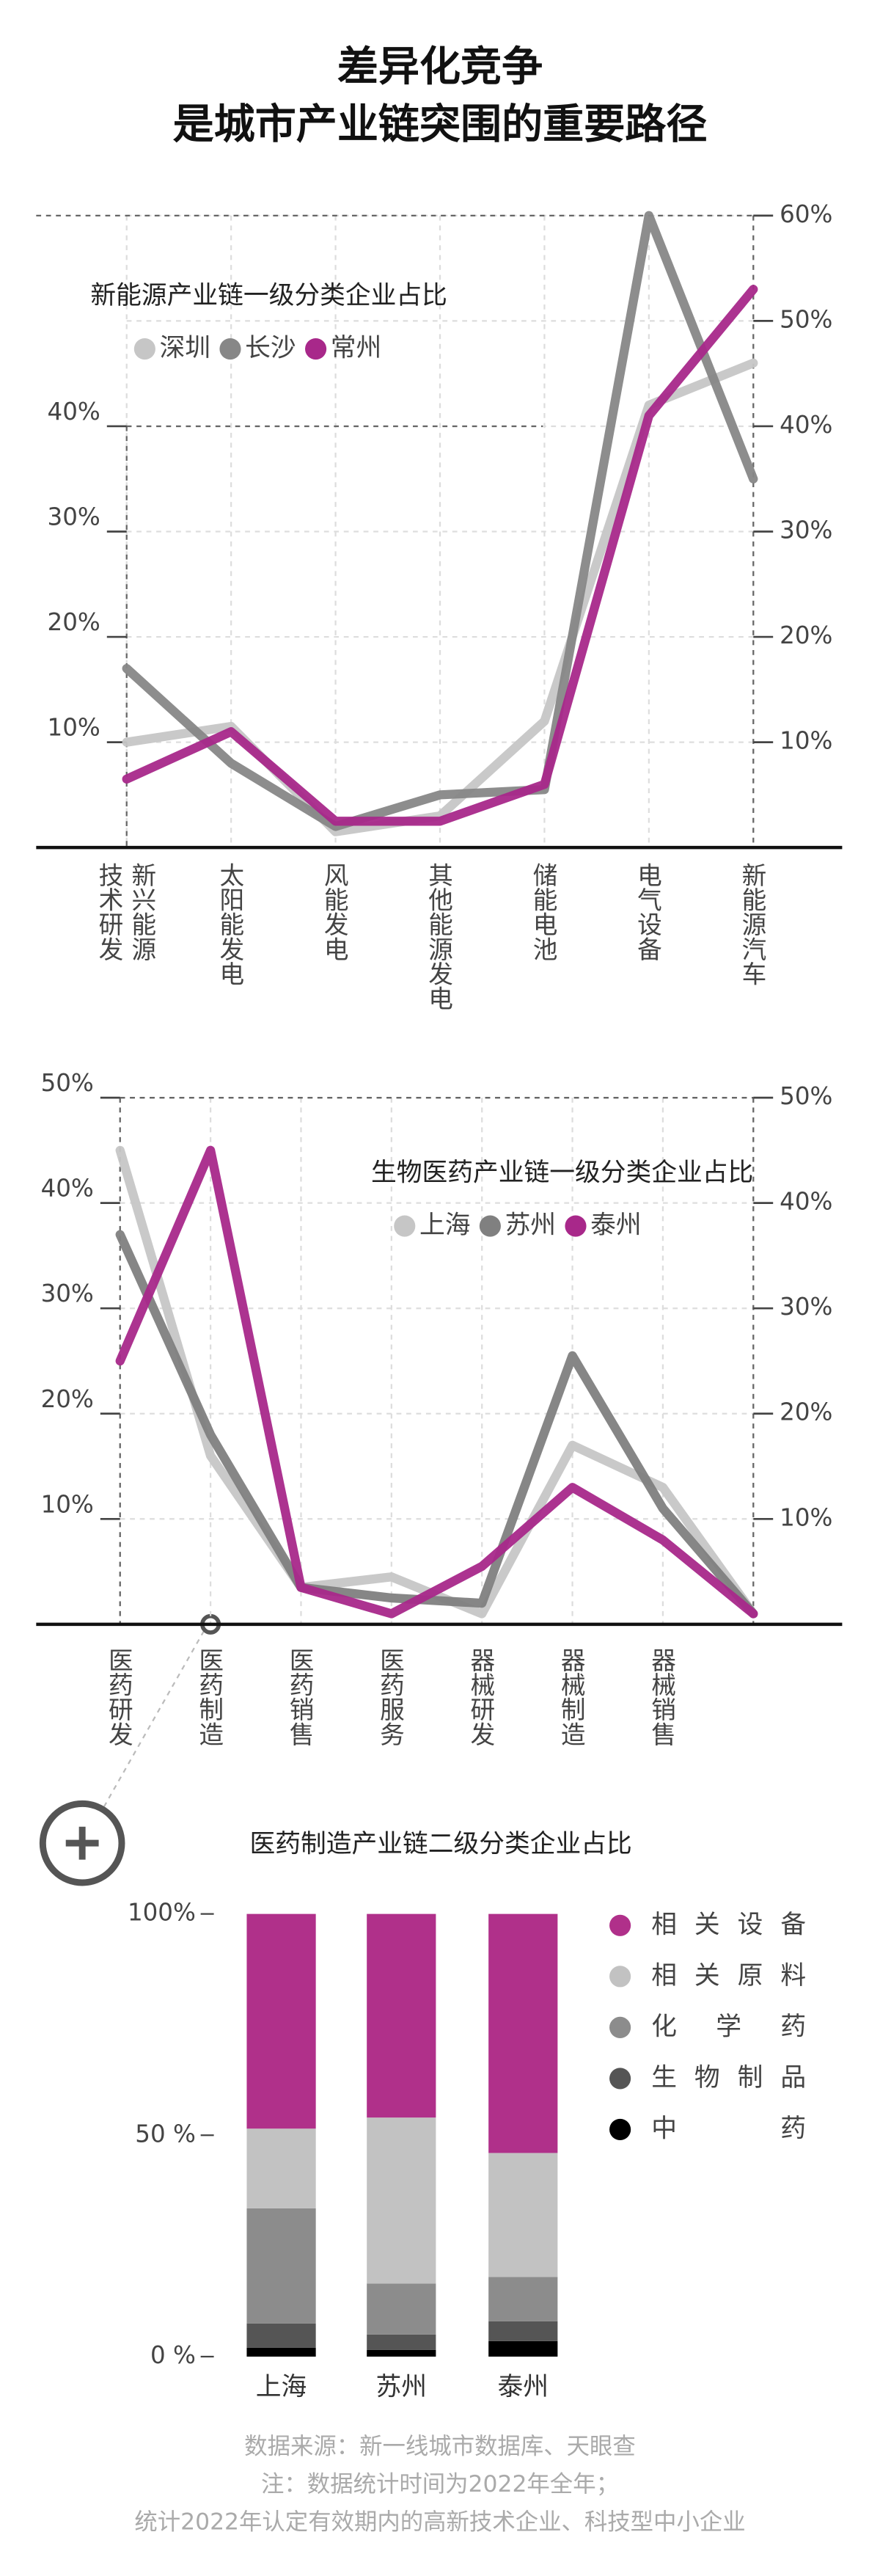 The height and width of the screenshot is (2576, 880). Describe the element at coordinates (67, 1083) in the screenshot. I see `y-tick-label: 50%` at that location.